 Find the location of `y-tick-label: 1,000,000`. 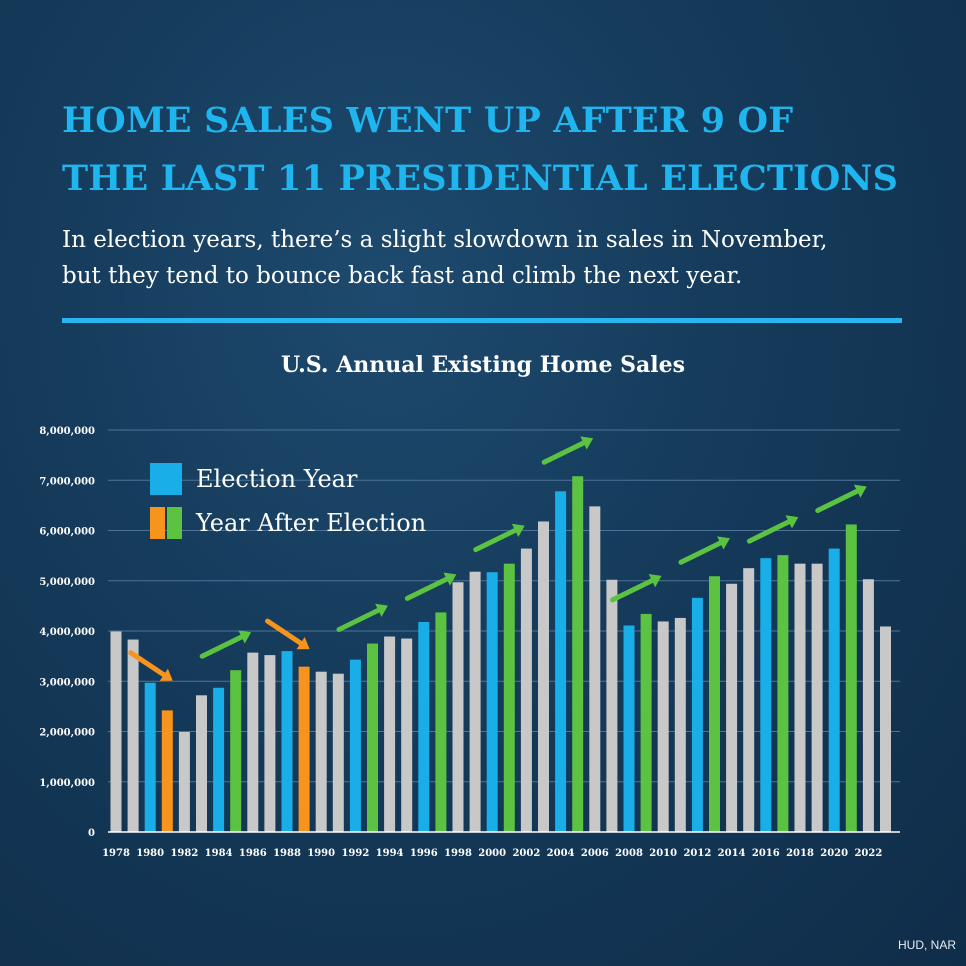

y-tick-label: 1,000,000 is located at coordinates (67, 783).